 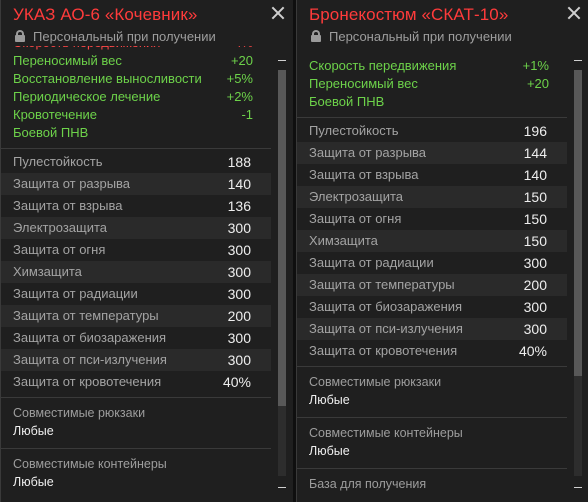 I want to click on info-label: База для получения, so click(x=368, y=484).